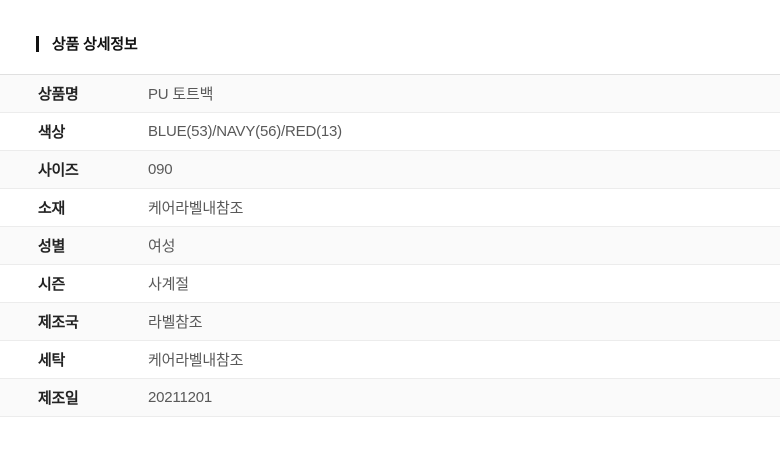  What do you see at coordinates (175, 322) in the screenshot?
I see `row-value: 라벨참조` at bounding box center [175, 322].